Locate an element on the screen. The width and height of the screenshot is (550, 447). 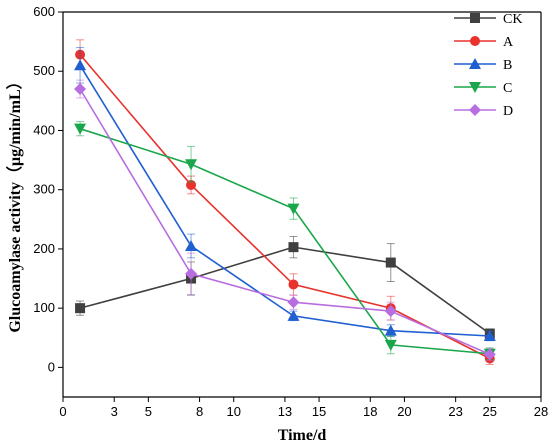
legend-label: B is located at coordinates (507, 65).